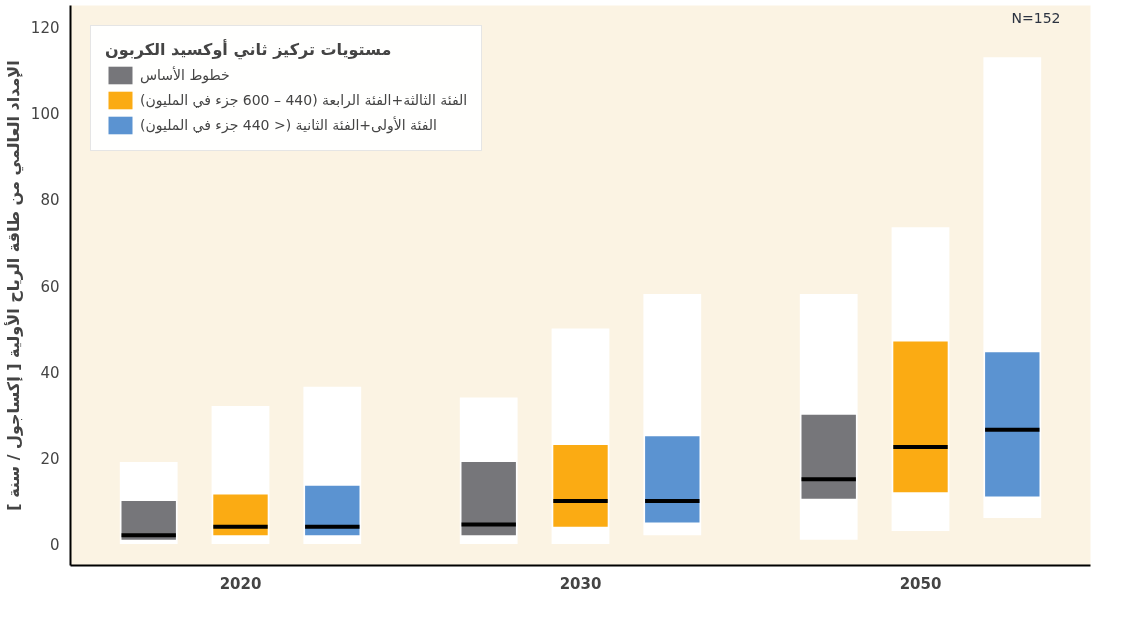 The image size is (1137, 622). What do you see at coordinates (240, 583) in the screenshot?
I see `x-tick-label: 2020` at bounding box center [240, 583].